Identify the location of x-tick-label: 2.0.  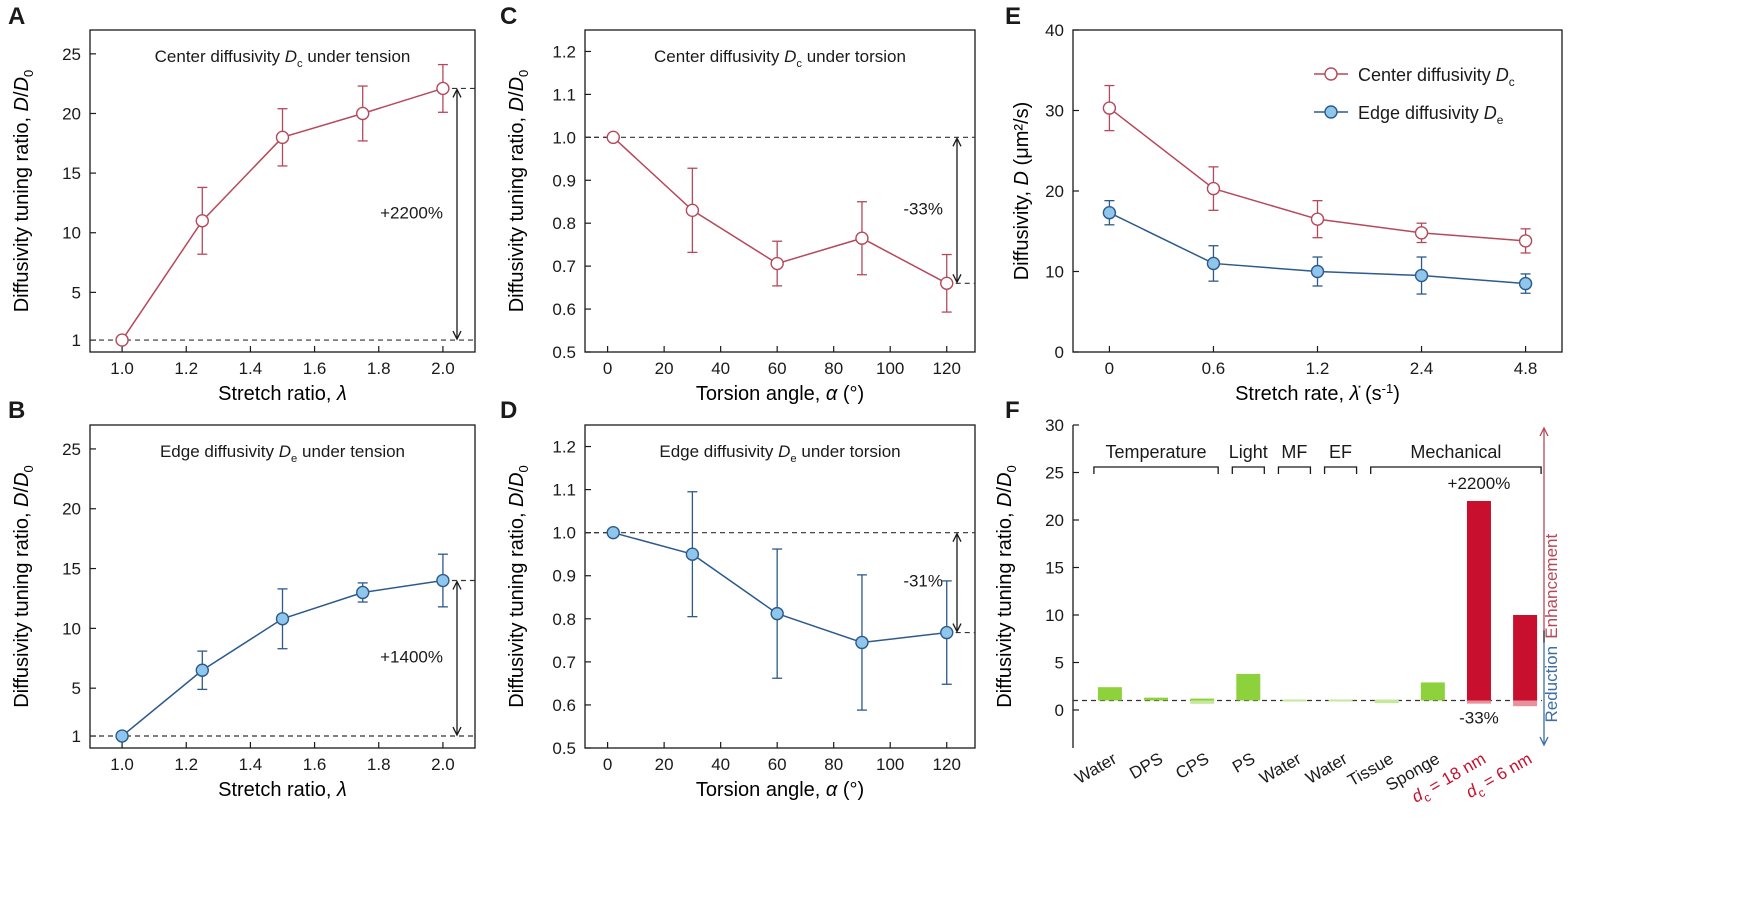
(443, 368).